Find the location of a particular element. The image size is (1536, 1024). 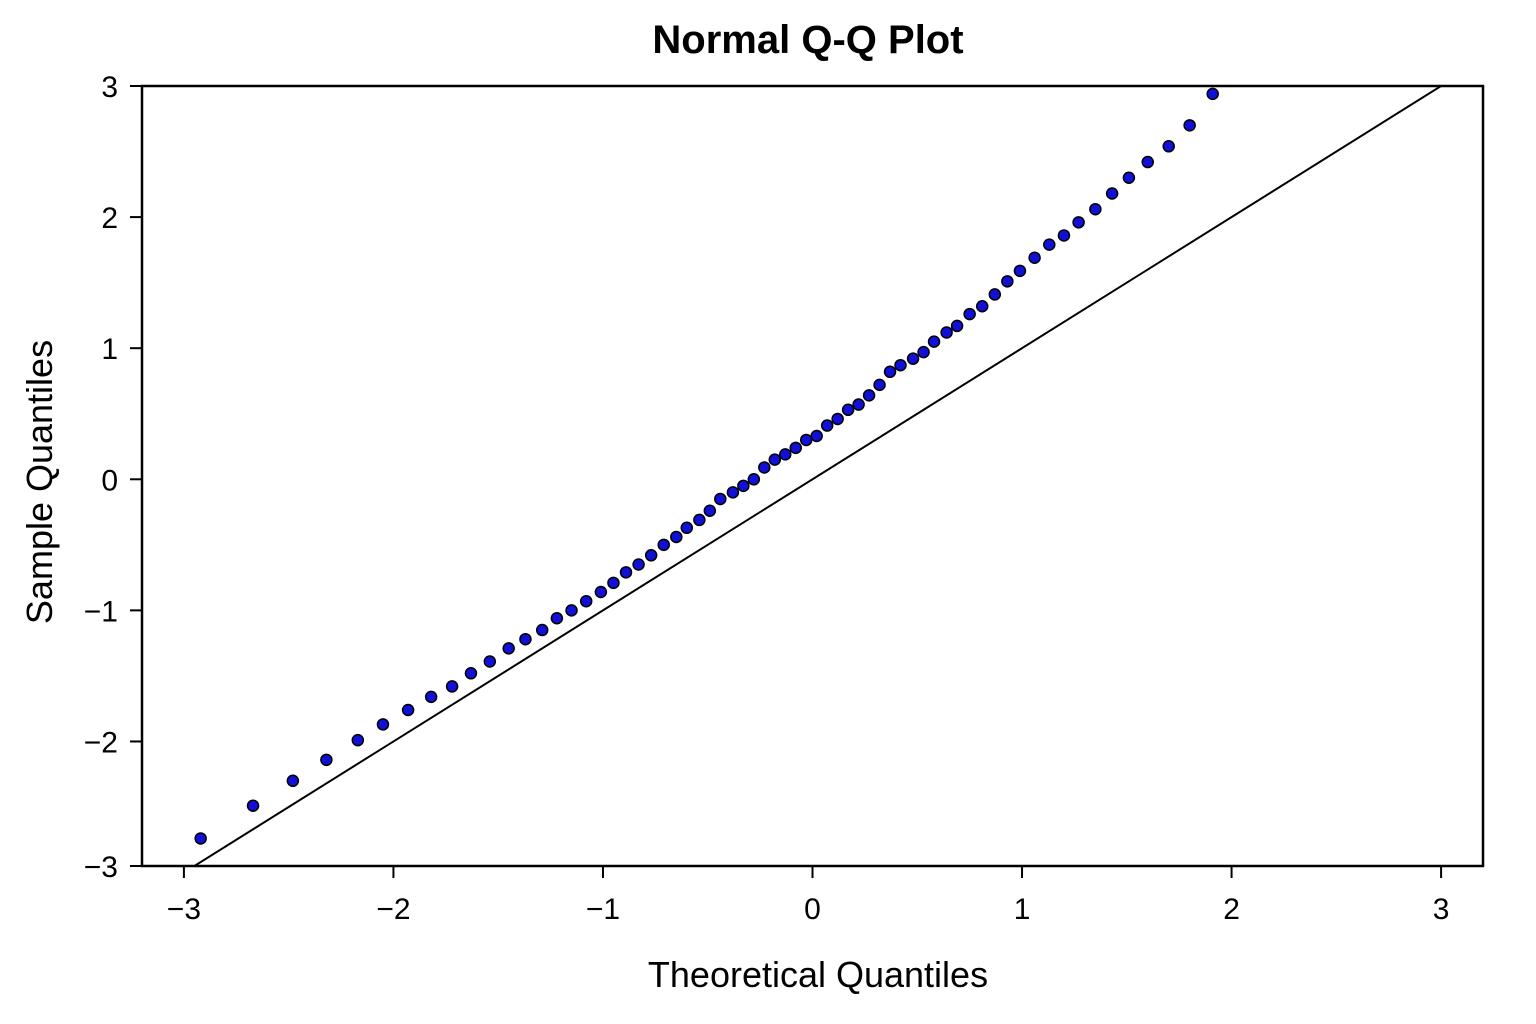

chart-title: Normal Q-Q Plot is located at coordinates (807, 40).